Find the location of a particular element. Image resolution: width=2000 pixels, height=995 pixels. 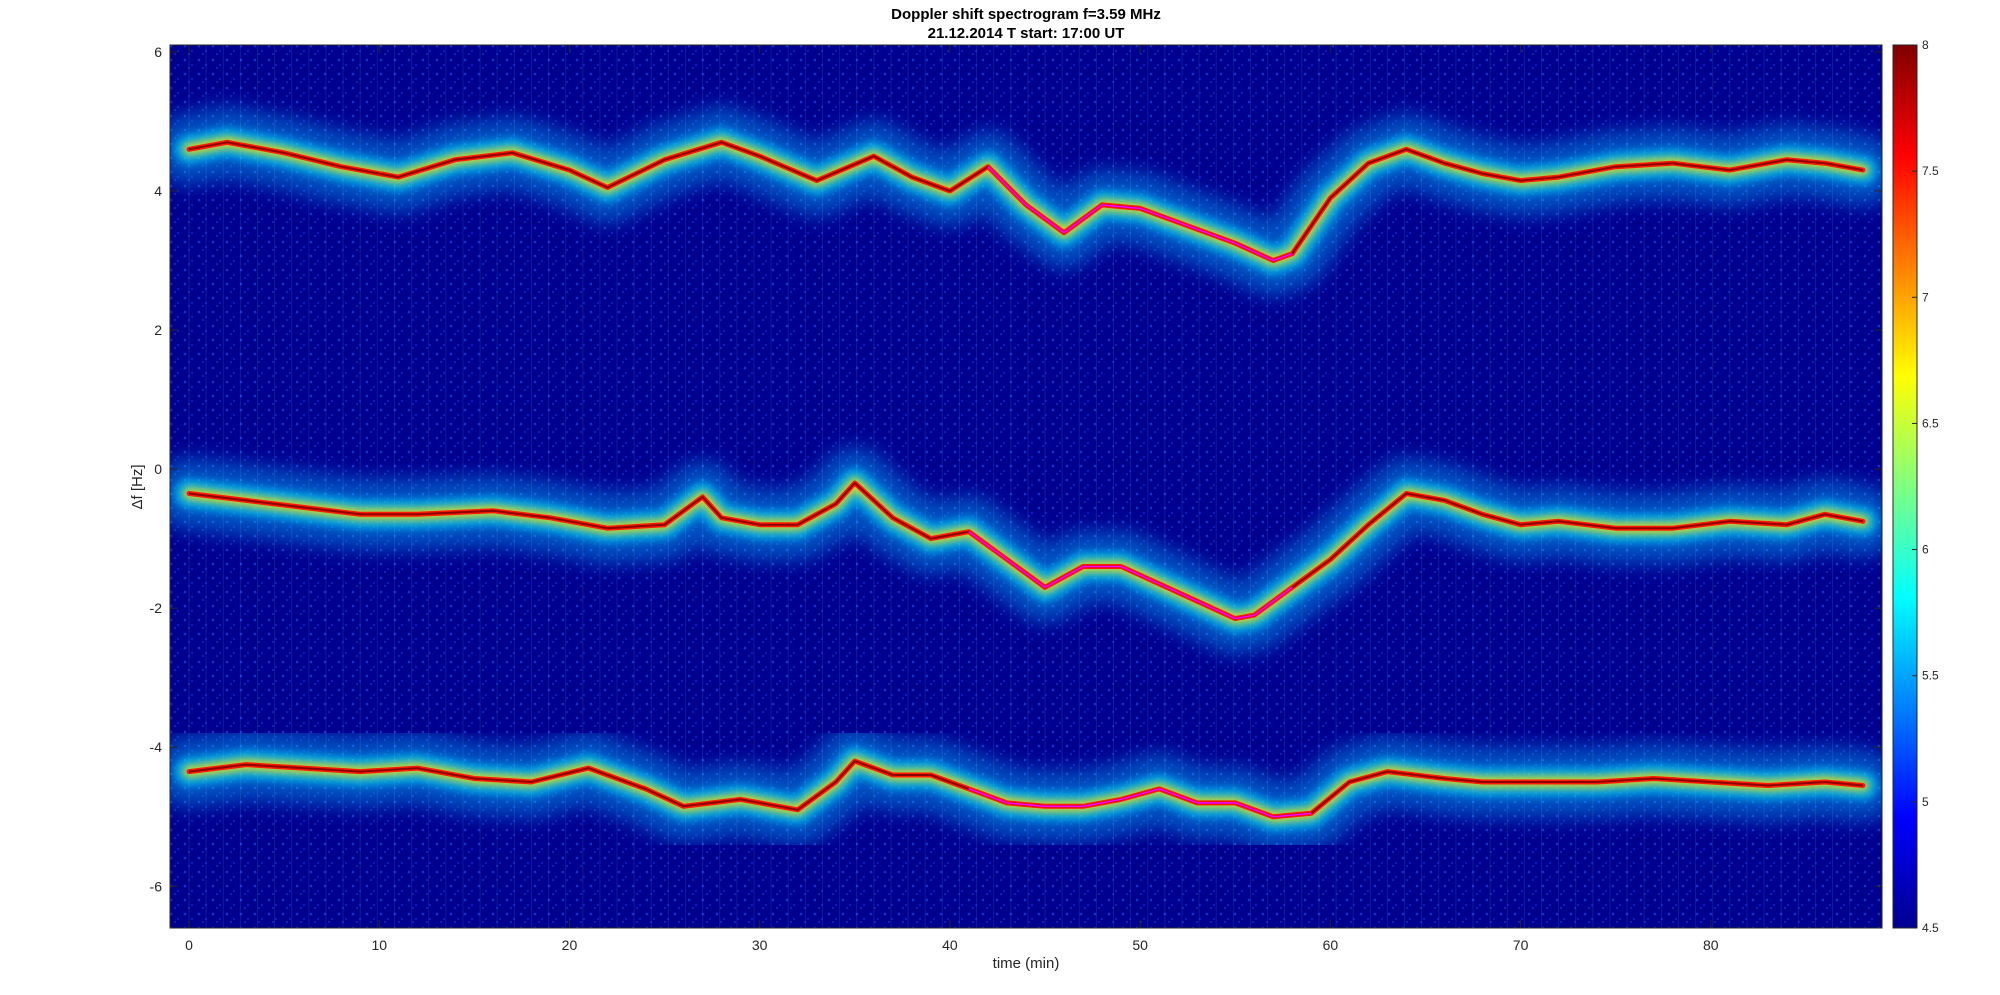

x-tick-label: 60 is located at coordinates (1331, 945).